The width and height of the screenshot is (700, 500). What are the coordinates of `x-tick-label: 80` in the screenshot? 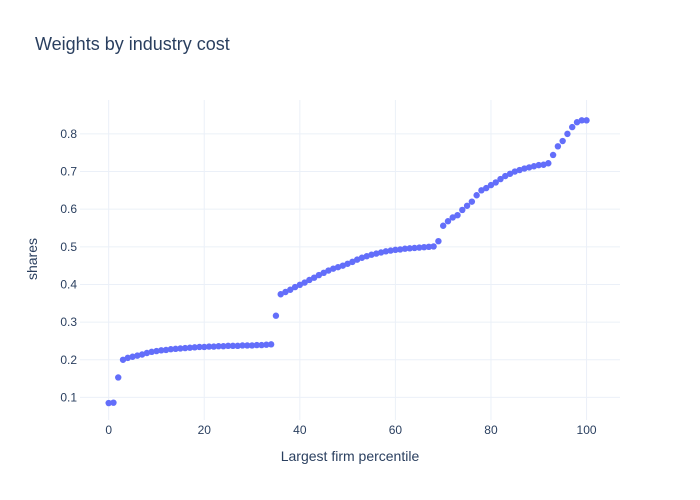 It's located at (491, 430).